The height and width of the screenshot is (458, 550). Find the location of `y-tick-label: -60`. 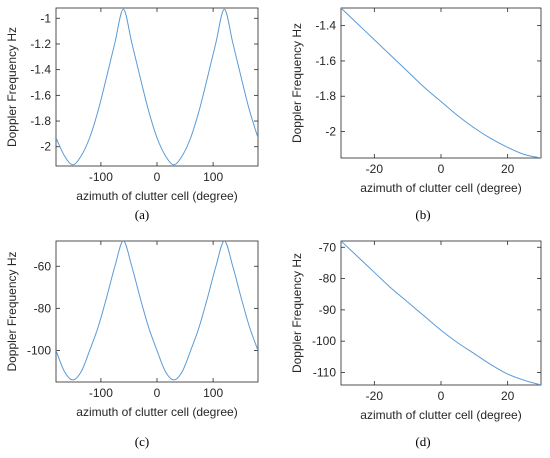

y-tick-label: -60 is located at coordinates (43, 266).